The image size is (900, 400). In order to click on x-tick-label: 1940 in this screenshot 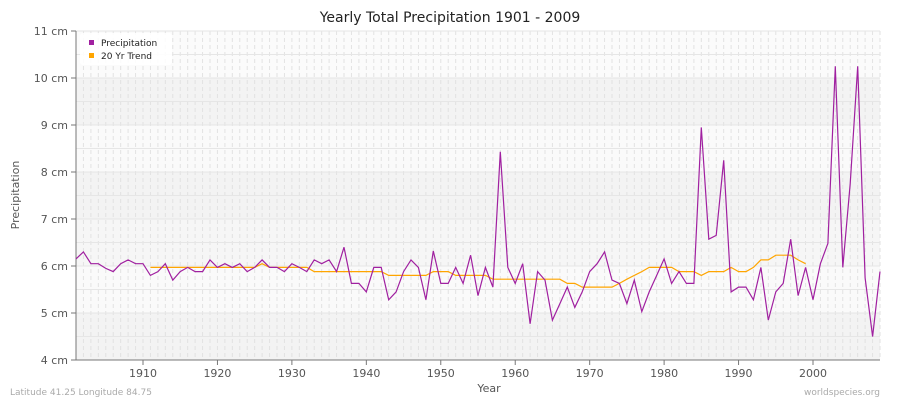, I will do `click(366, 373)`.